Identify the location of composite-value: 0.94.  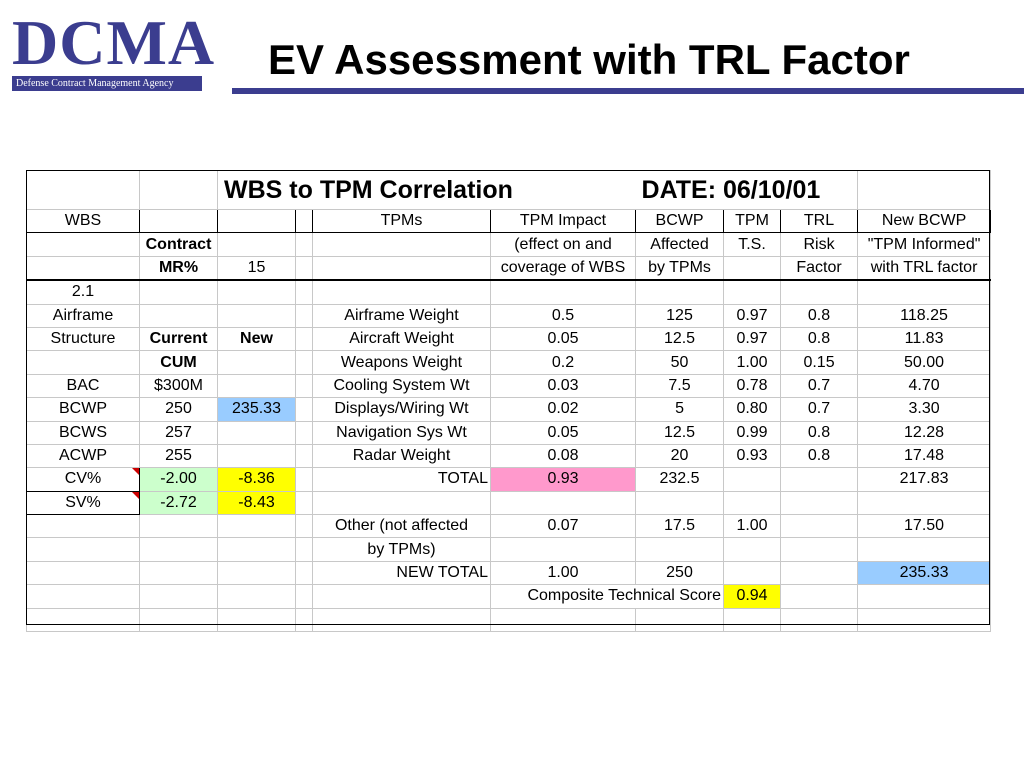
(752, 596).